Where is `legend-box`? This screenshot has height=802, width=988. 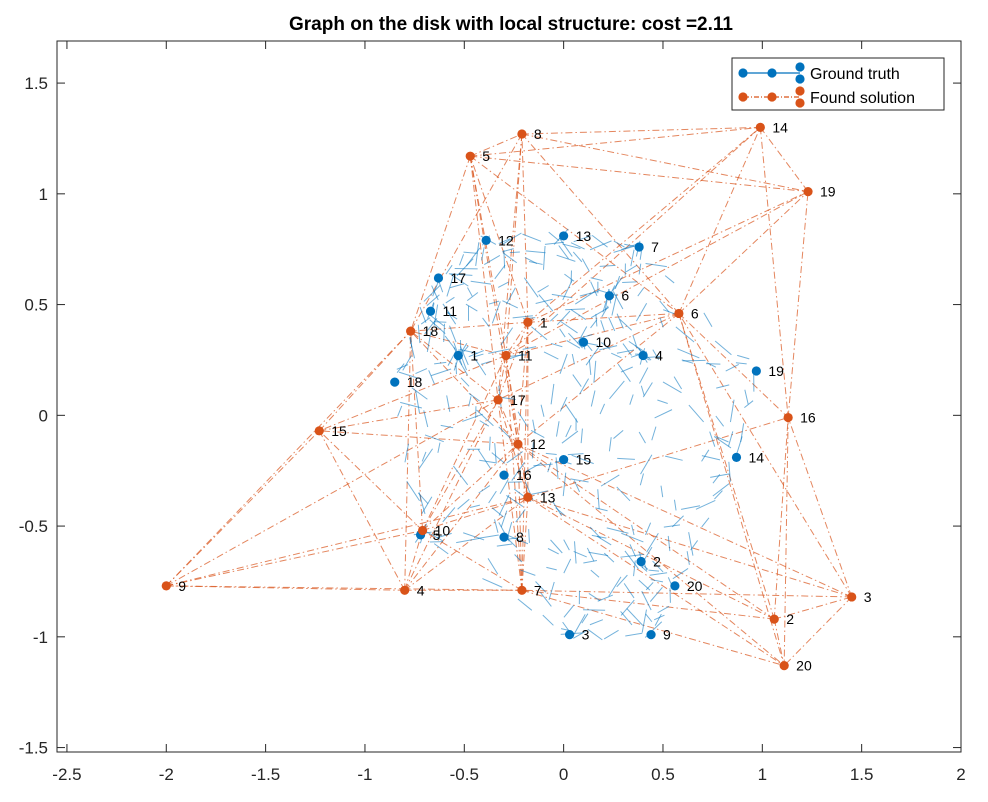 legend-box is located at coordinates (838, 84).